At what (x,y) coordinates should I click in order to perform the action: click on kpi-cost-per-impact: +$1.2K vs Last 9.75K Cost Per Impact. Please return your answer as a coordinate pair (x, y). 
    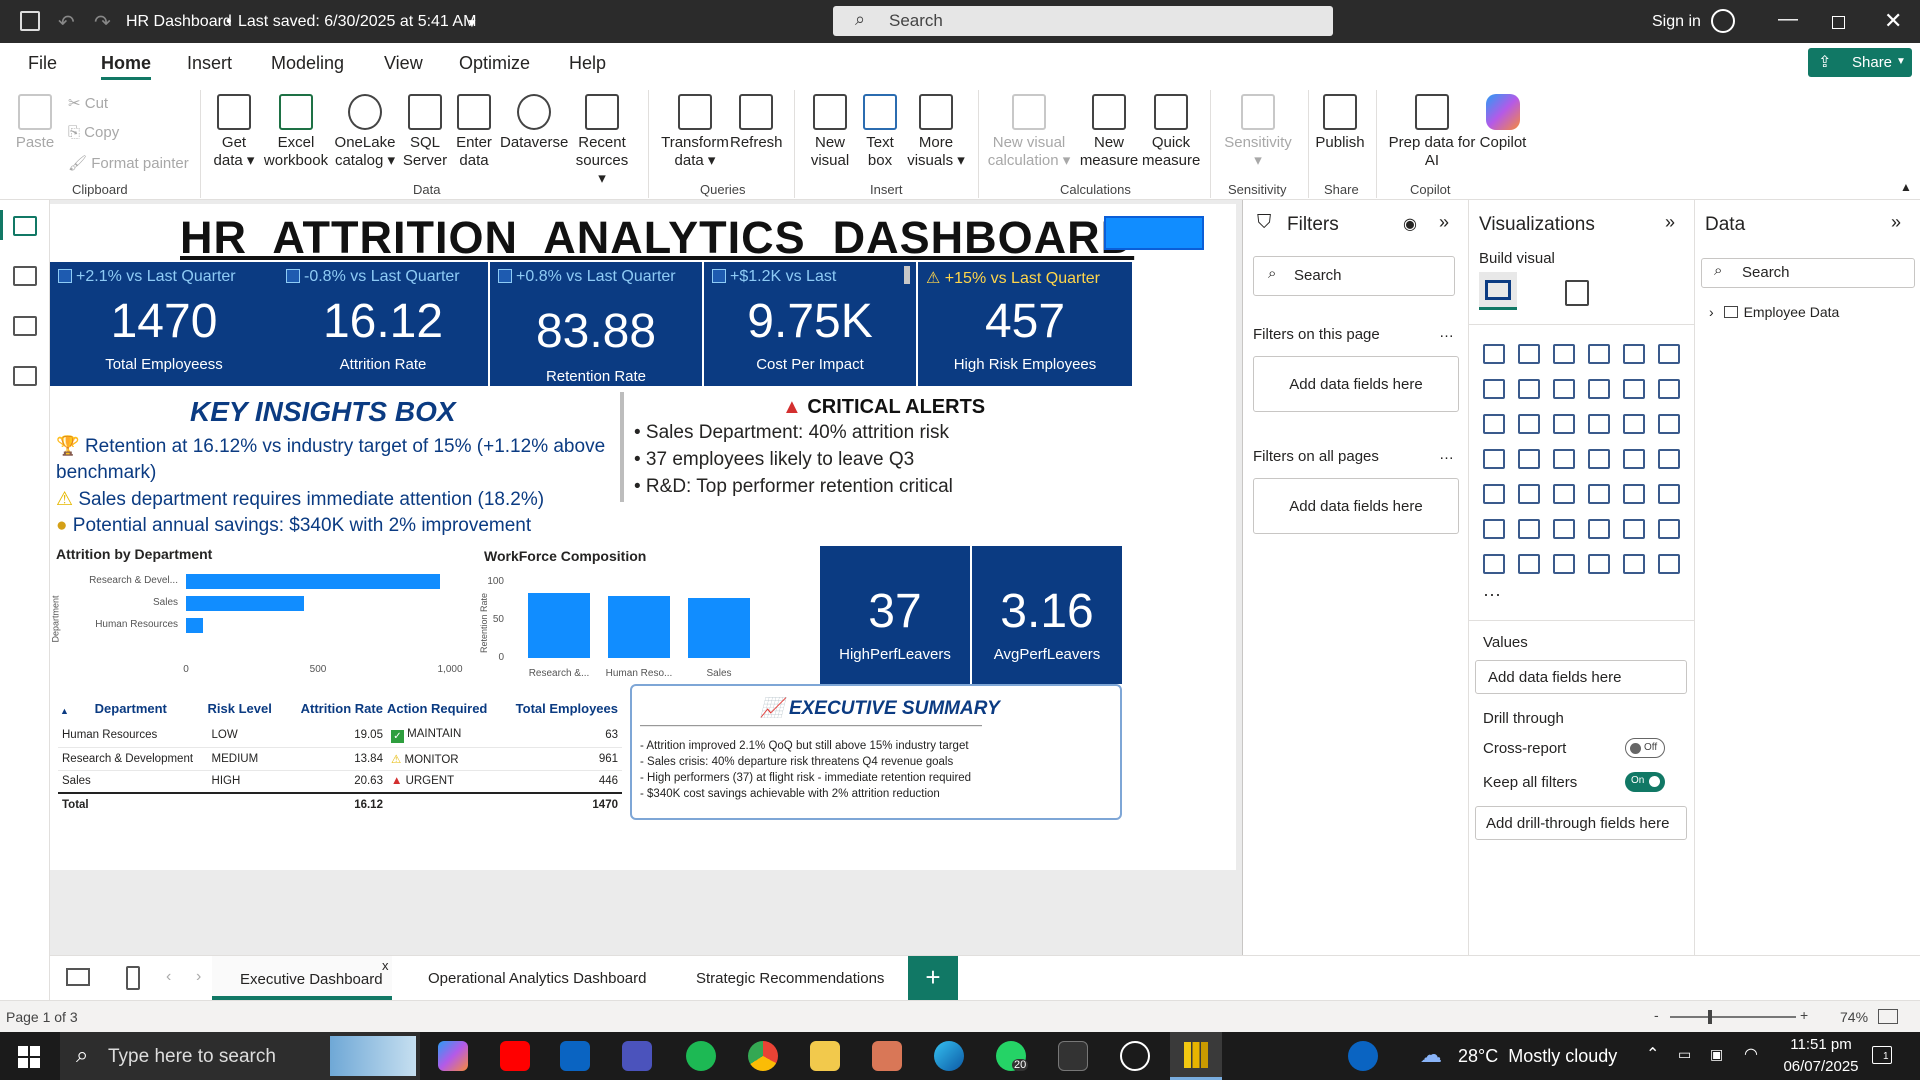
    Looking at the image, I should click on (810, 324).